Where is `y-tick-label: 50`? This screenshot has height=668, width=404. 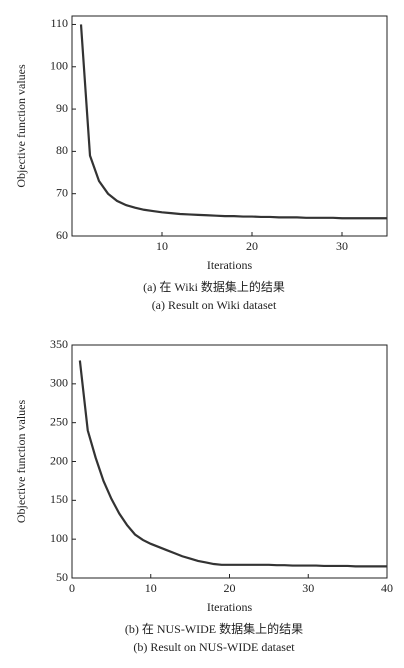
y-tick-label: 50 is located at coordinates (62, 577).